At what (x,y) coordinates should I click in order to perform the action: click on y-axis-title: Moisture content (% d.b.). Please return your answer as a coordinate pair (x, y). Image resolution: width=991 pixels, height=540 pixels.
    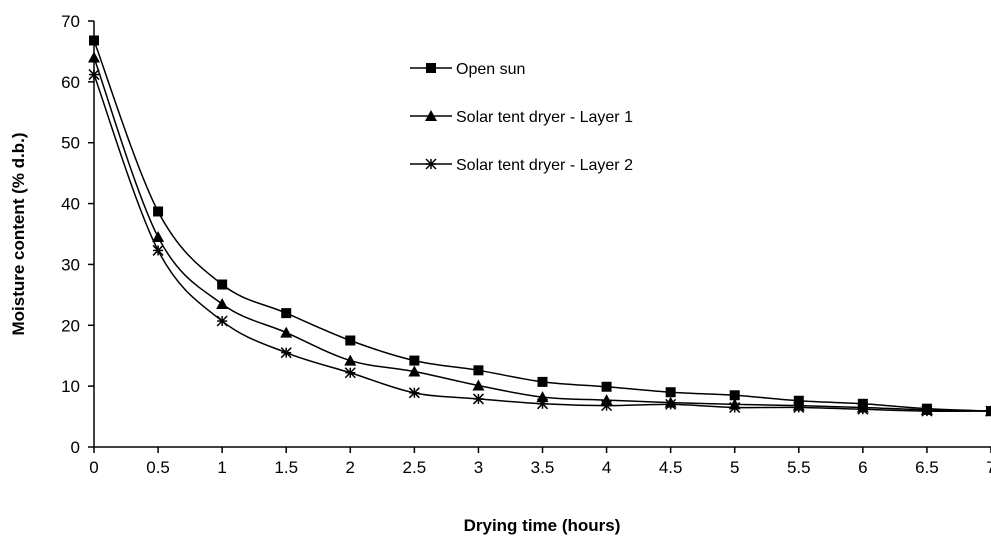
    Looking at the image, I should click on (18, 233).